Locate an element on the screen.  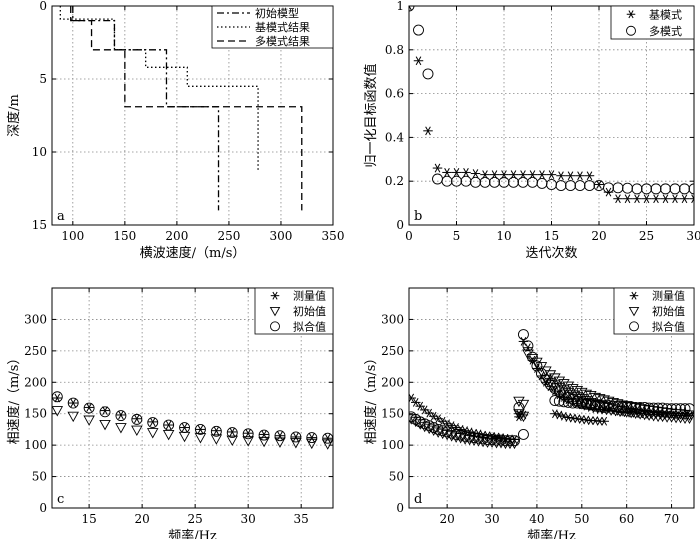
legend-label: 拟合值 is located at coordinates (668, 326).